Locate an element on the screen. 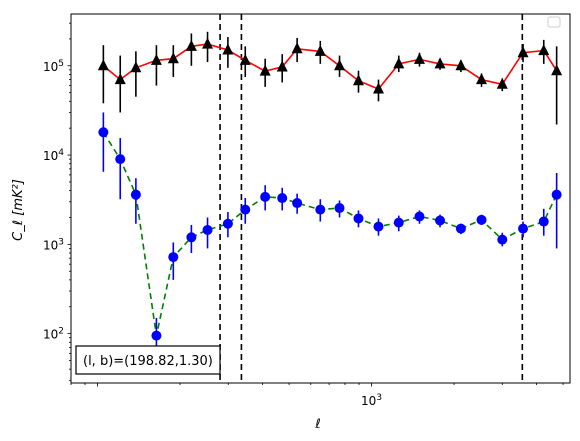 The width and height of the screenshot is (580, 441). annotation-text: (l, b)=(198.82,1.30) is located at coordinates (148, 361).